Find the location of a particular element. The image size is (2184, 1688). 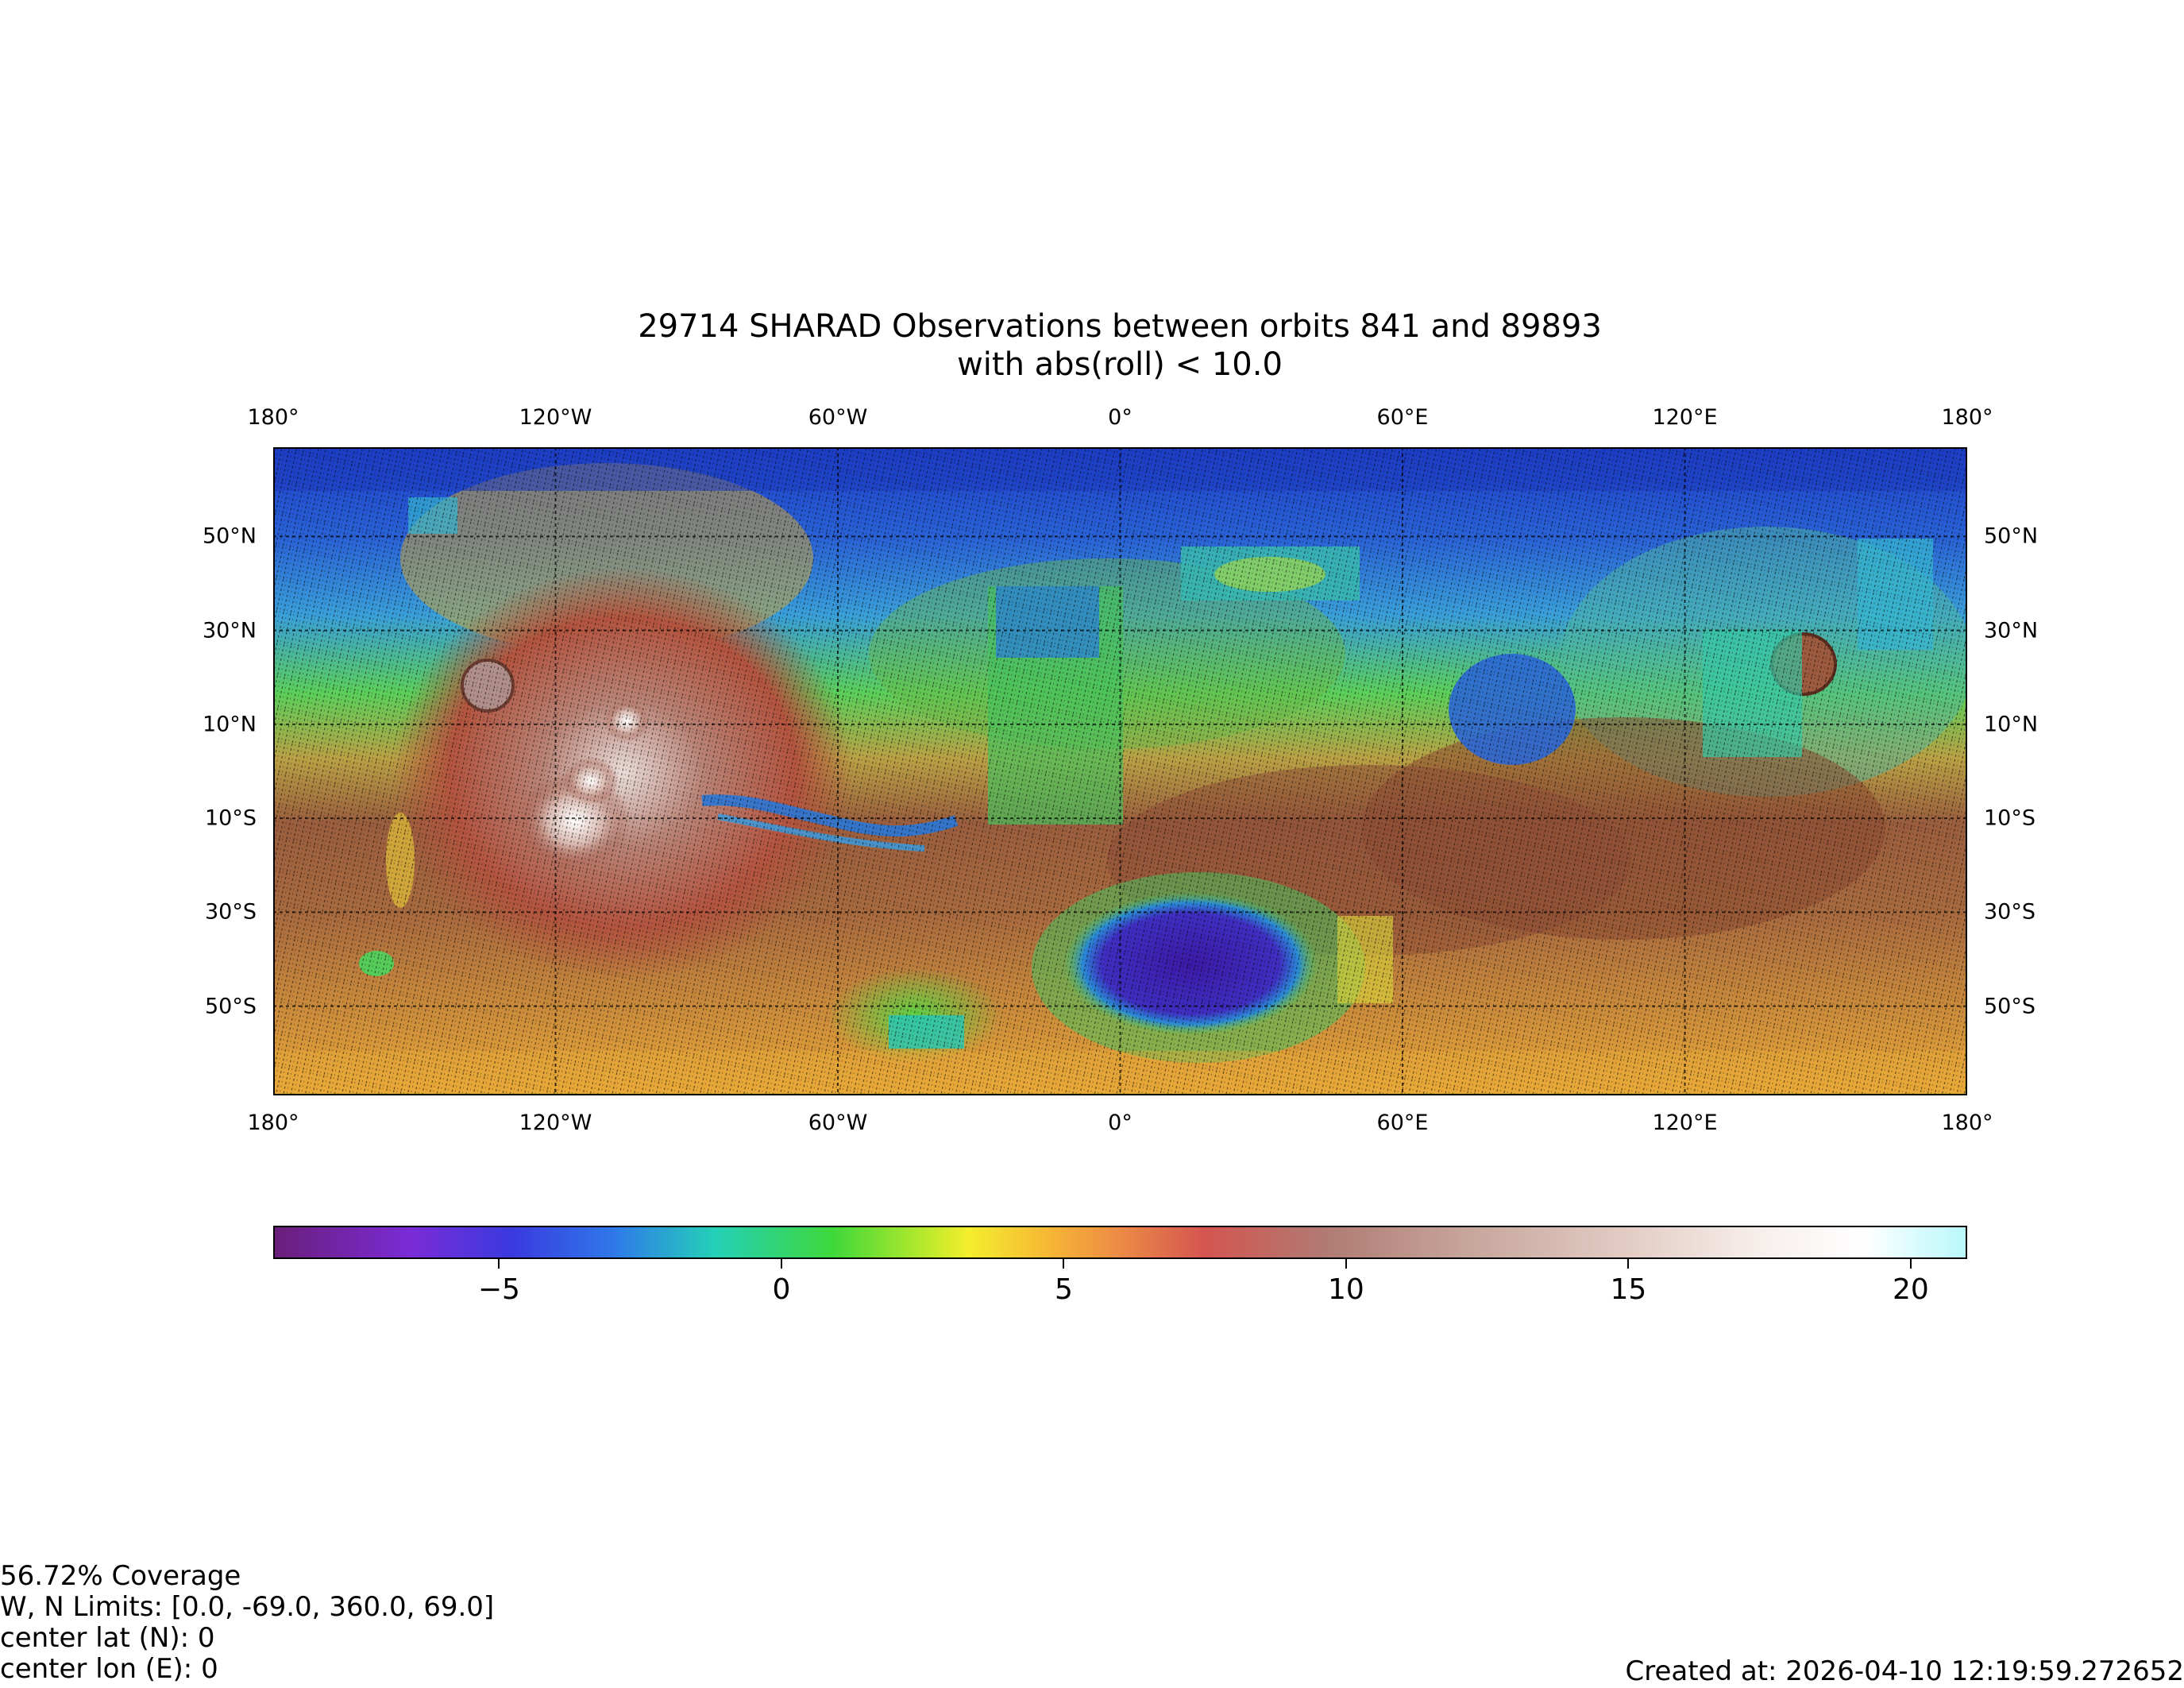

lat-tick-label-right: 50°N is located at coordinates (2011, 536).